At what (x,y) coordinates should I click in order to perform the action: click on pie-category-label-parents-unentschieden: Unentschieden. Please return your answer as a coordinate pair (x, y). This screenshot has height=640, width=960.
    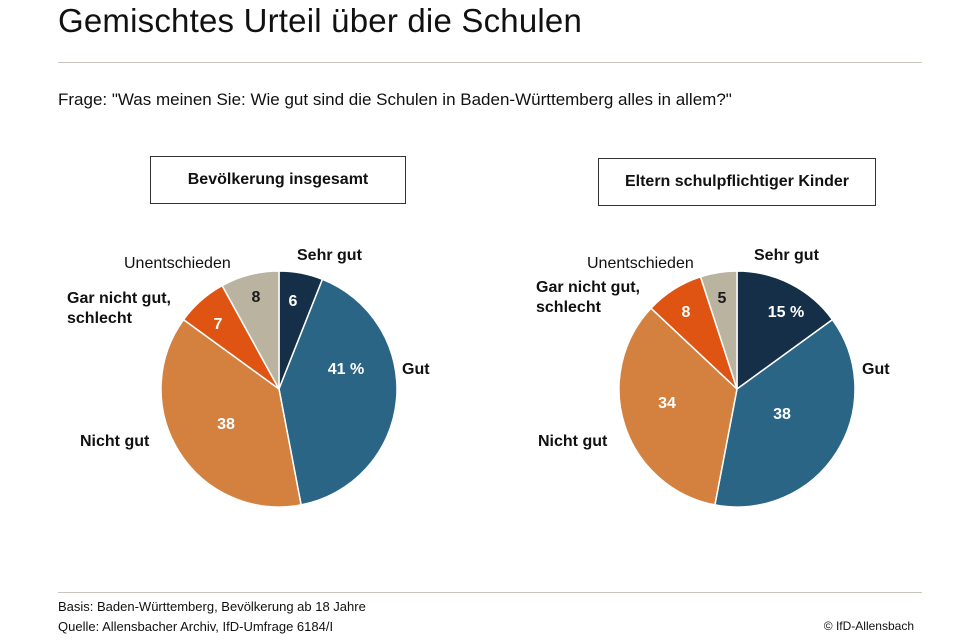
    Looking at the image, I should click on (640, 263).